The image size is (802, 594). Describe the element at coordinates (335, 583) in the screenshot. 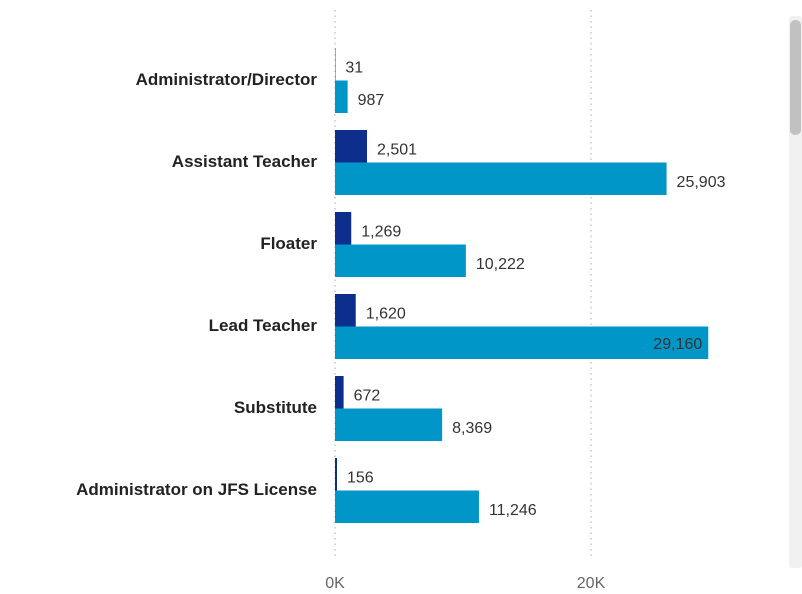

I see `x-tick-label: 0K` at that location.